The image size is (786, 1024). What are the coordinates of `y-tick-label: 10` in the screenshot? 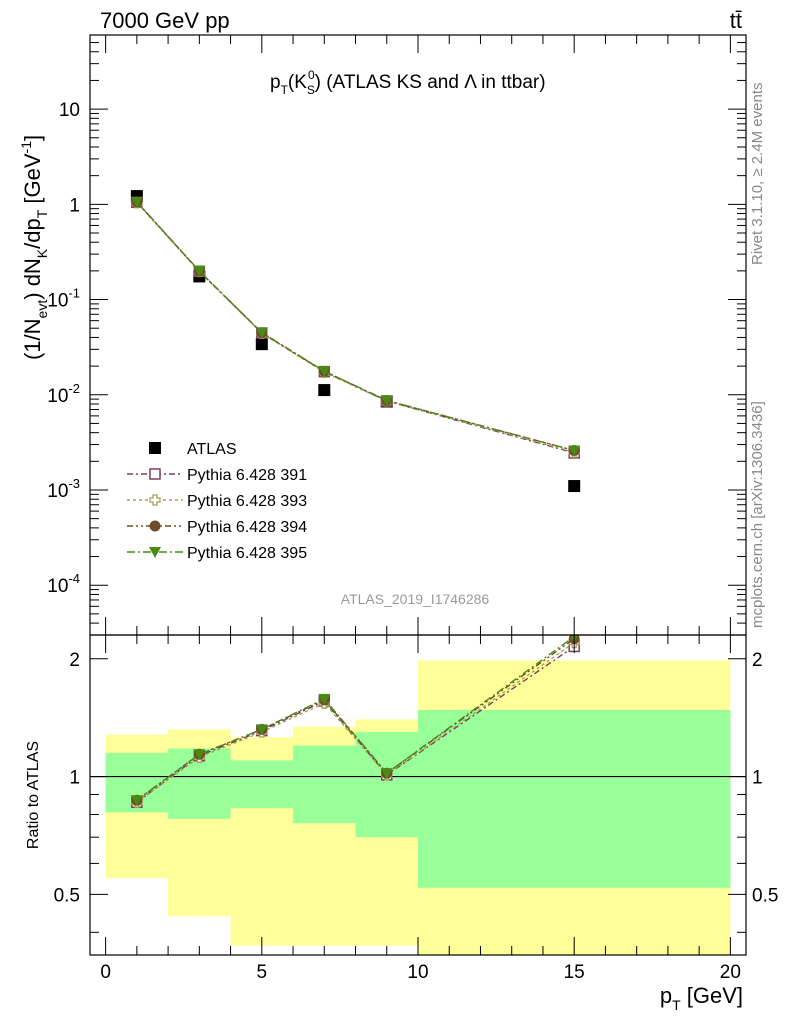 It's located at (69, 110).